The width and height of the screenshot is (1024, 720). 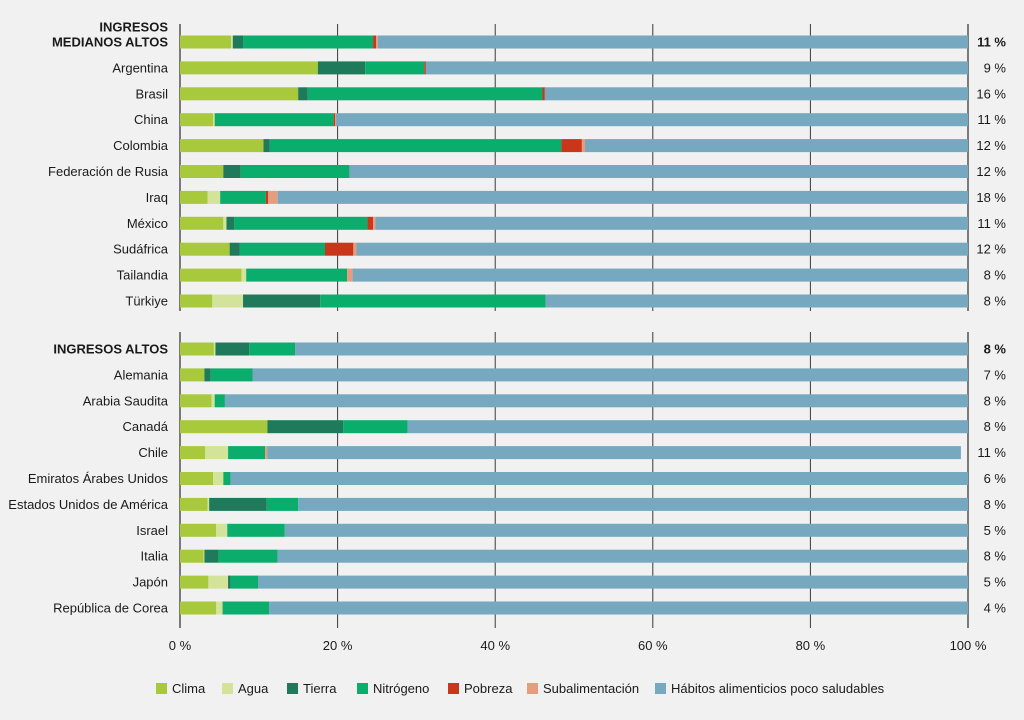 I want to click on bar-estados-unidos-de-america-nitrogeno, so click(x=282, y=504).